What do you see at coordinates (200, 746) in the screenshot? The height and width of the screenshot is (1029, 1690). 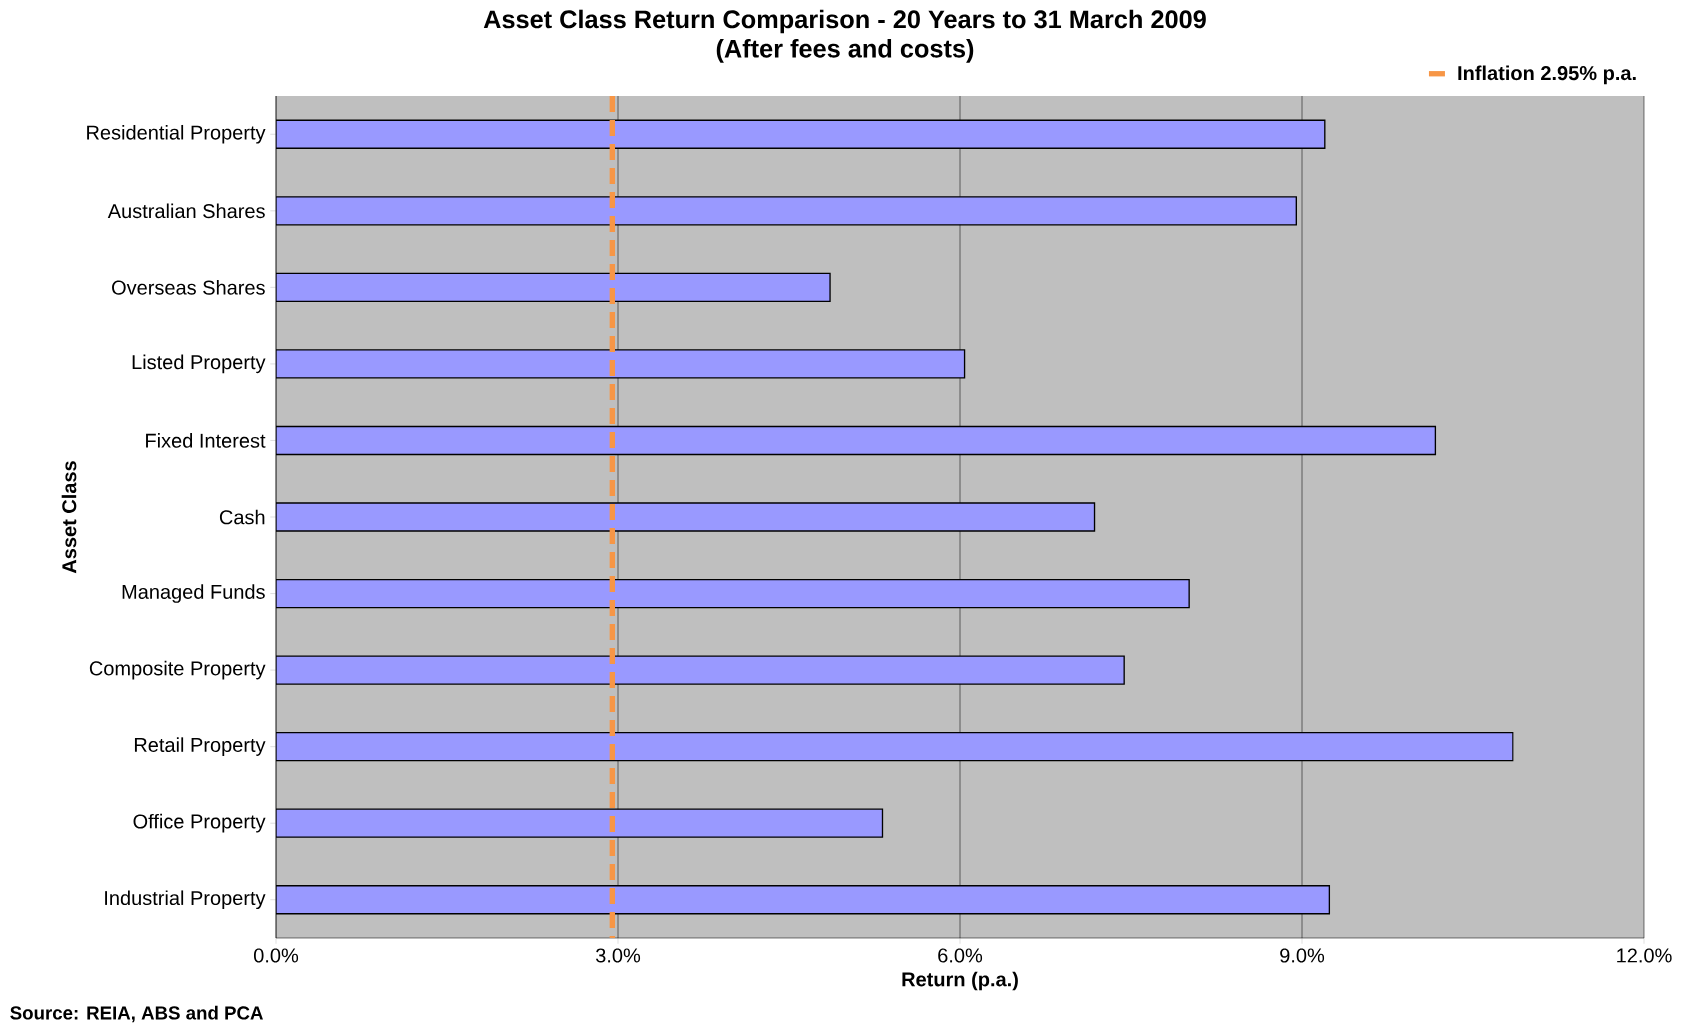 I see `y-tick-label: Retail Property` at bounding box center [200, 746].